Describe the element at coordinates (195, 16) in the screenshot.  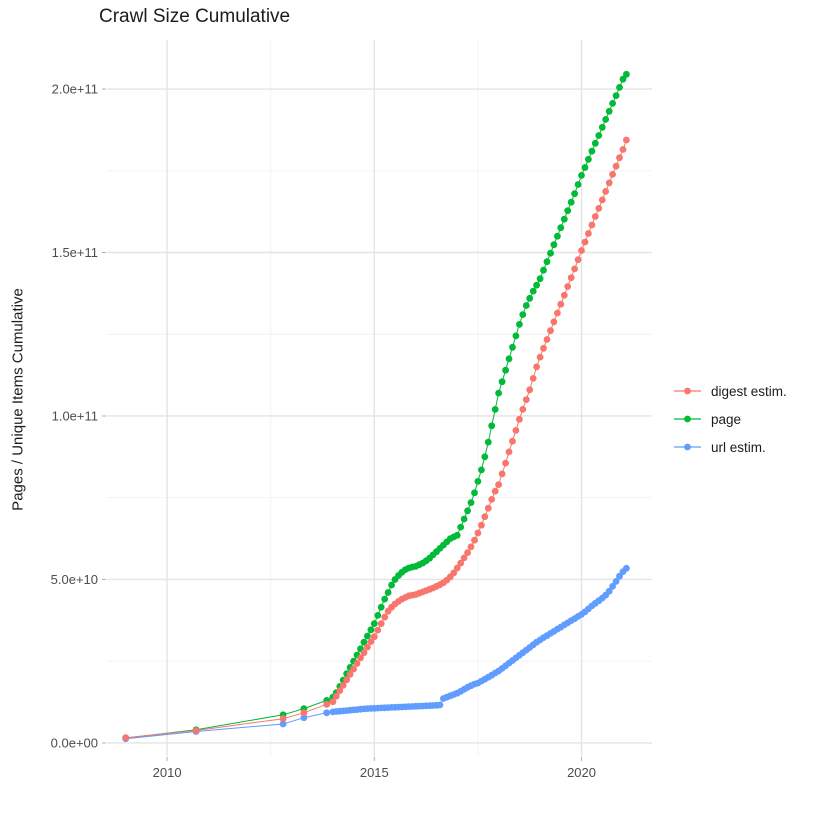
I see `chart-title: Crawl Size Cumulative` at that location.